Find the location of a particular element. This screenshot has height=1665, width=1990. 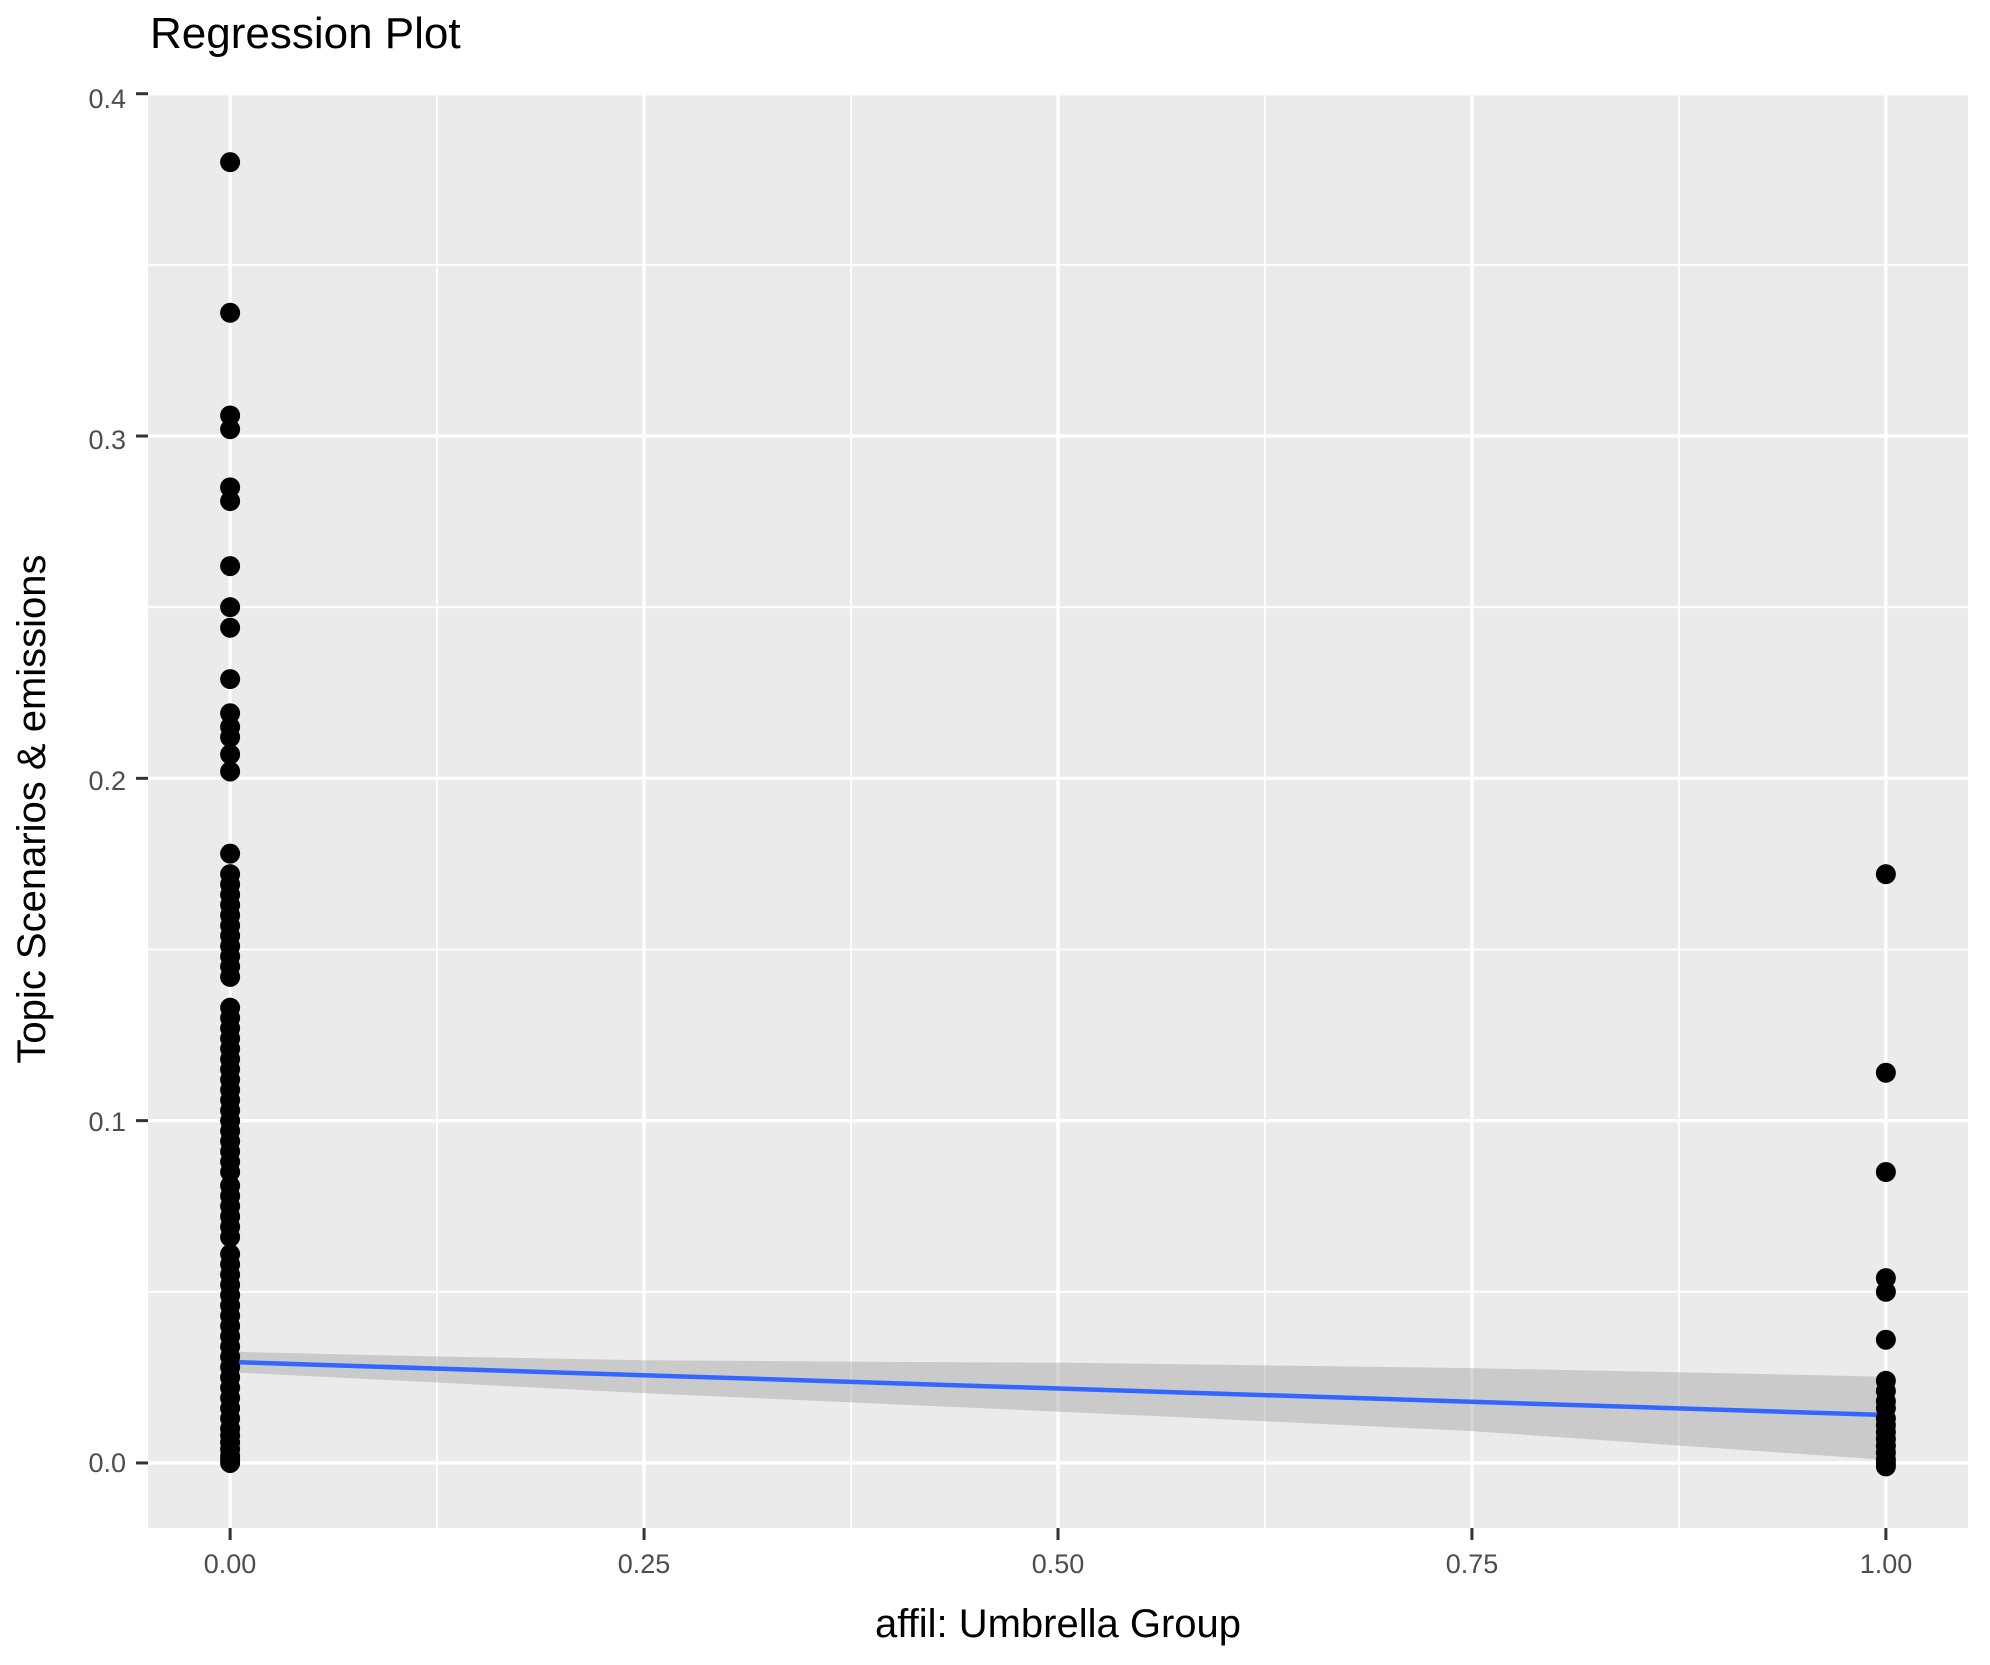

y-axis-title: Topic Scenarios & emissions is located at coordinates (32, 809).